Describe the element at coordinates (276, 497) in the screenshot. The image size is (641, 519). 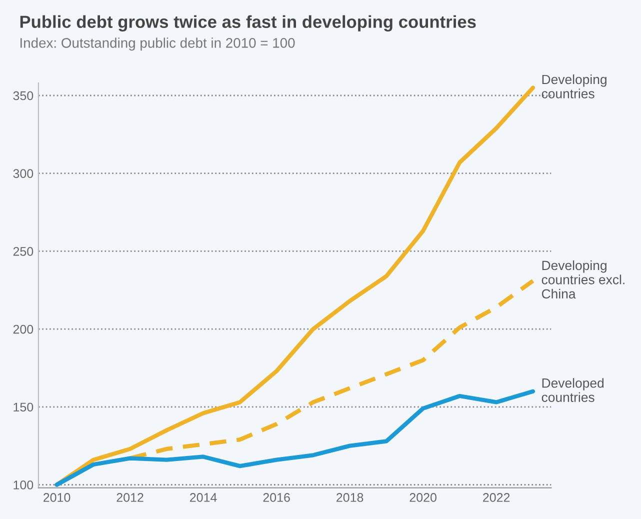
I see `x-tick-label: 2016` at that location.